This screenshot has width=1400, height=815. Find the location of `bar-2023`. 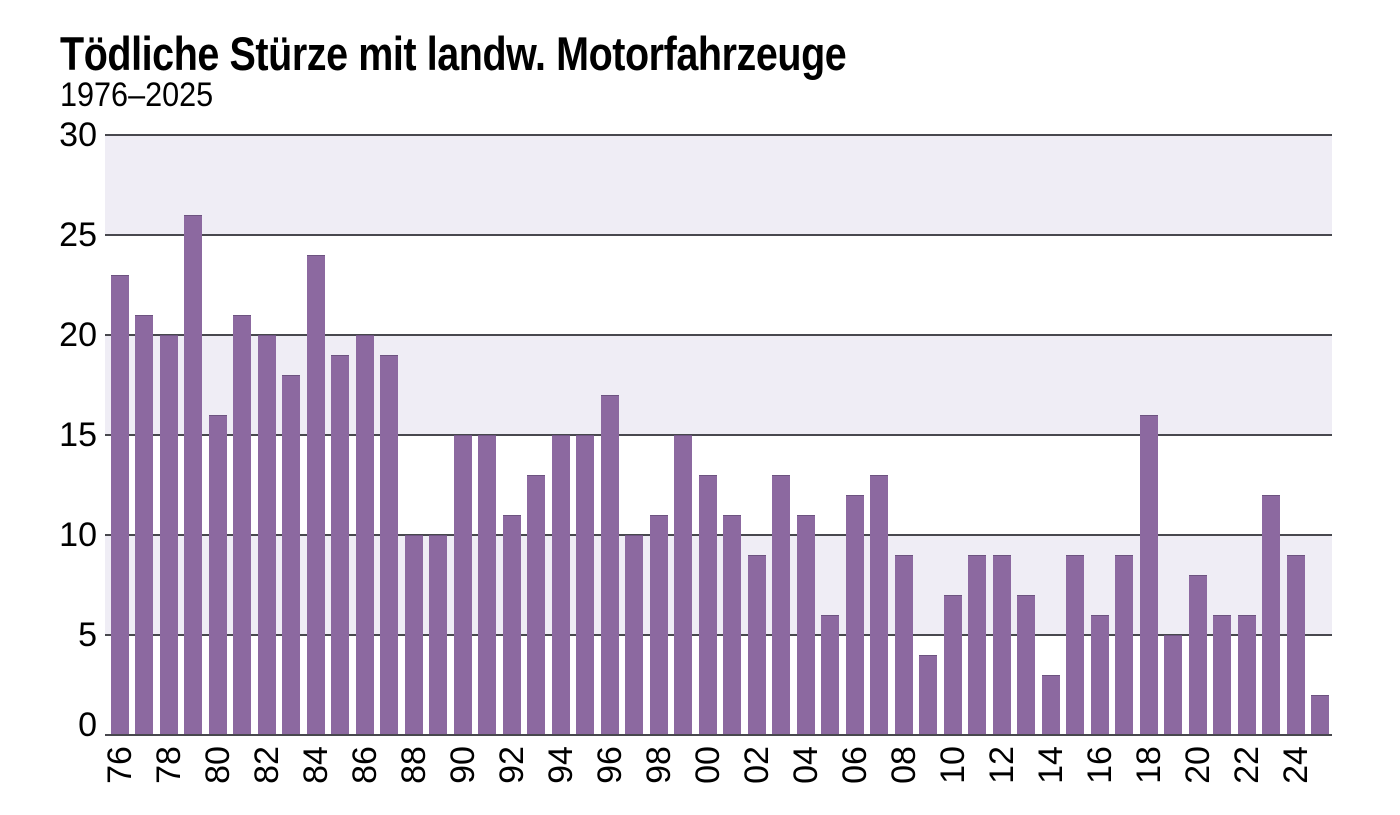

bar-2023 is located at coordinates (1271, 615).